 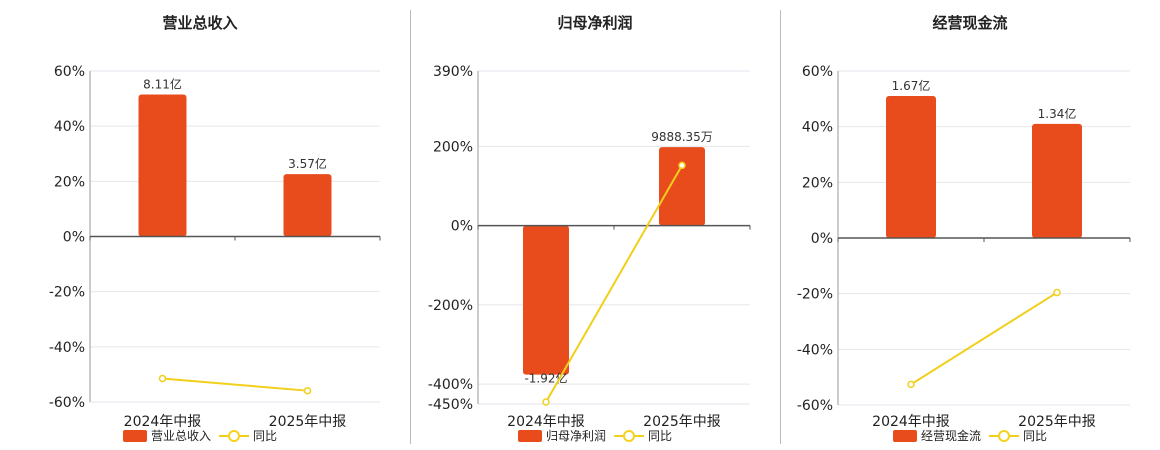 I want to click on legend-bar-label: 经营现金流, so click(x=950, y=436).